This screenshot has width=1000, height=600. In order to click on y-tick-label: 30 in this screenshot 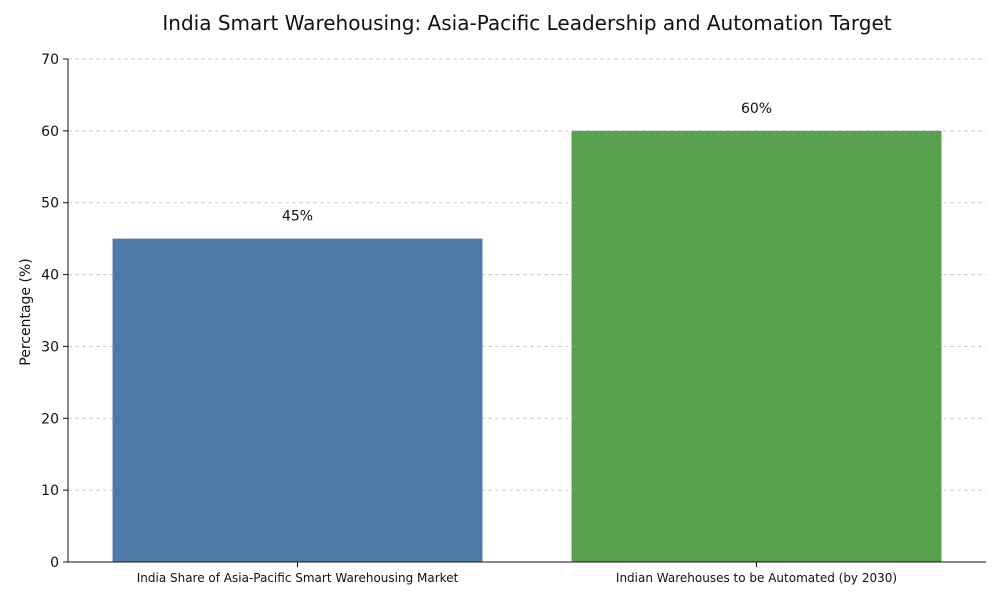, I will do `click(50, 347)`.